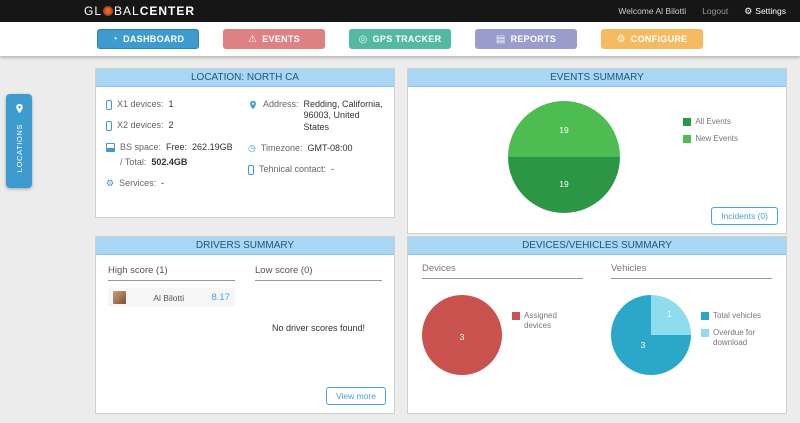 This screenshot has width=800, height=423. What do you see at coordinates (330, 147) in the screenshot?
I see `timezone-value: GMT-08:00` at bounding box center [330, 147].